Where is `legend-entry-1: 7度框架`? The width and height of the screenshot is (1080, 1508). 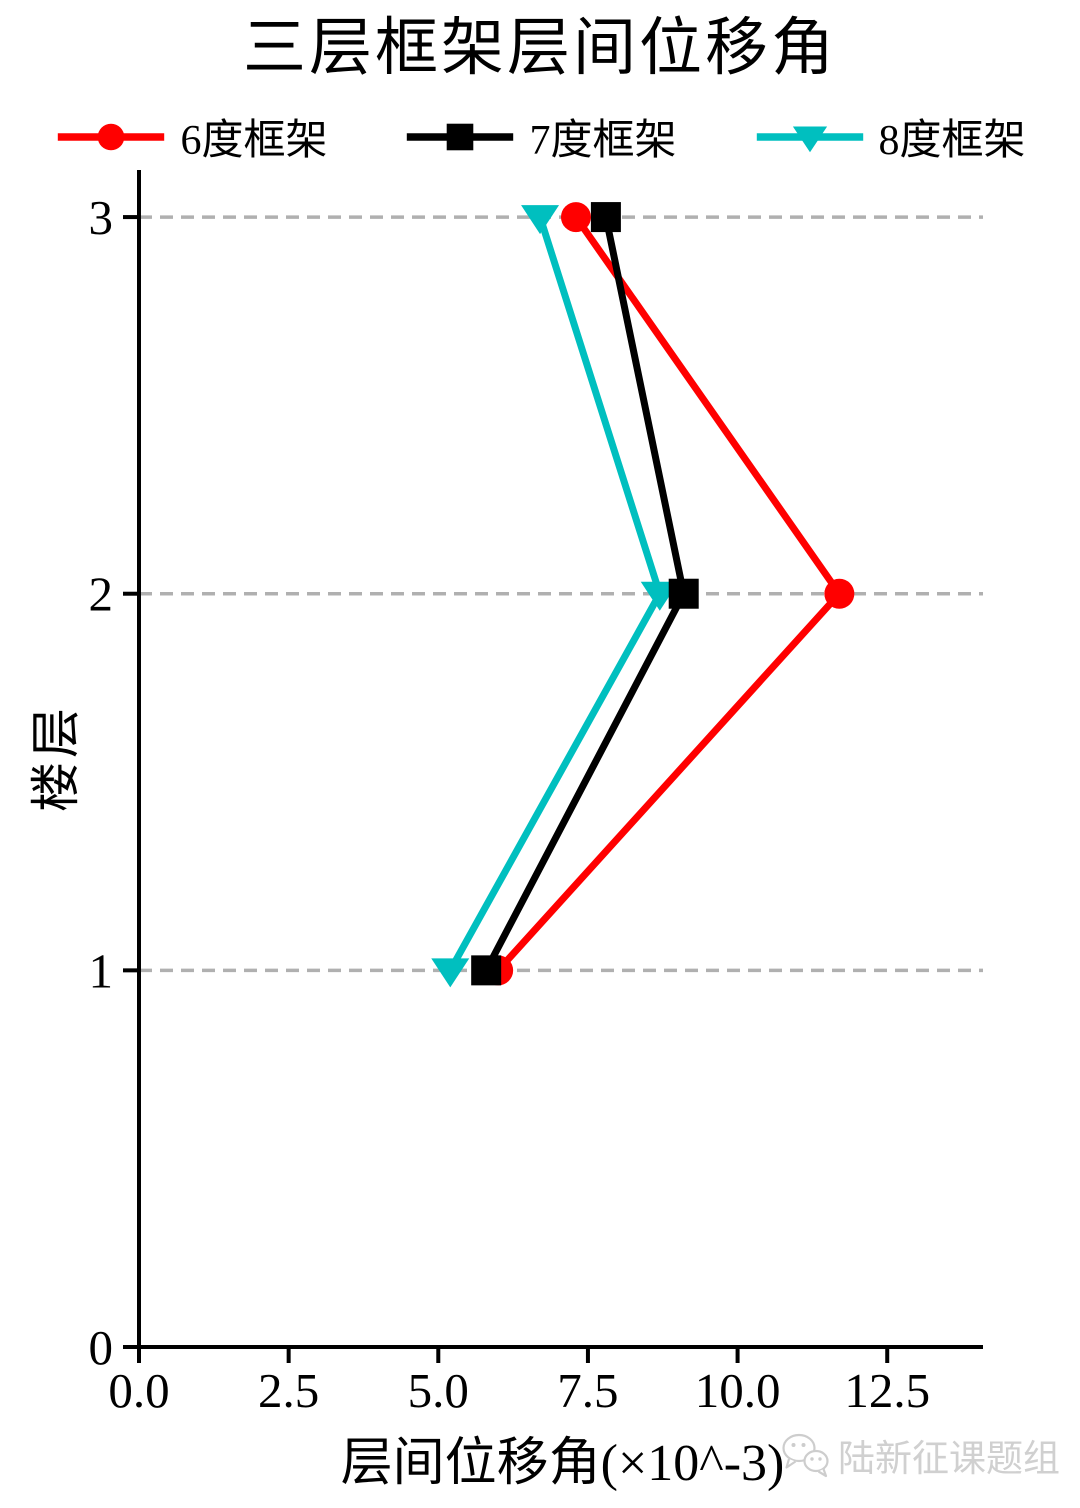 legend-entry-1: 7度框架 is located at coordinates (540, 136).